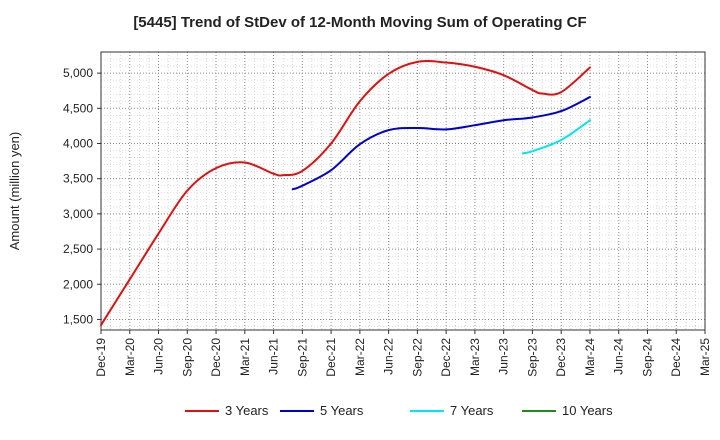 The image size is (720, 440). Describe the element at coordinates (78, 143) in the screenshot. I see `y-tick-label: 4,000` at that location.